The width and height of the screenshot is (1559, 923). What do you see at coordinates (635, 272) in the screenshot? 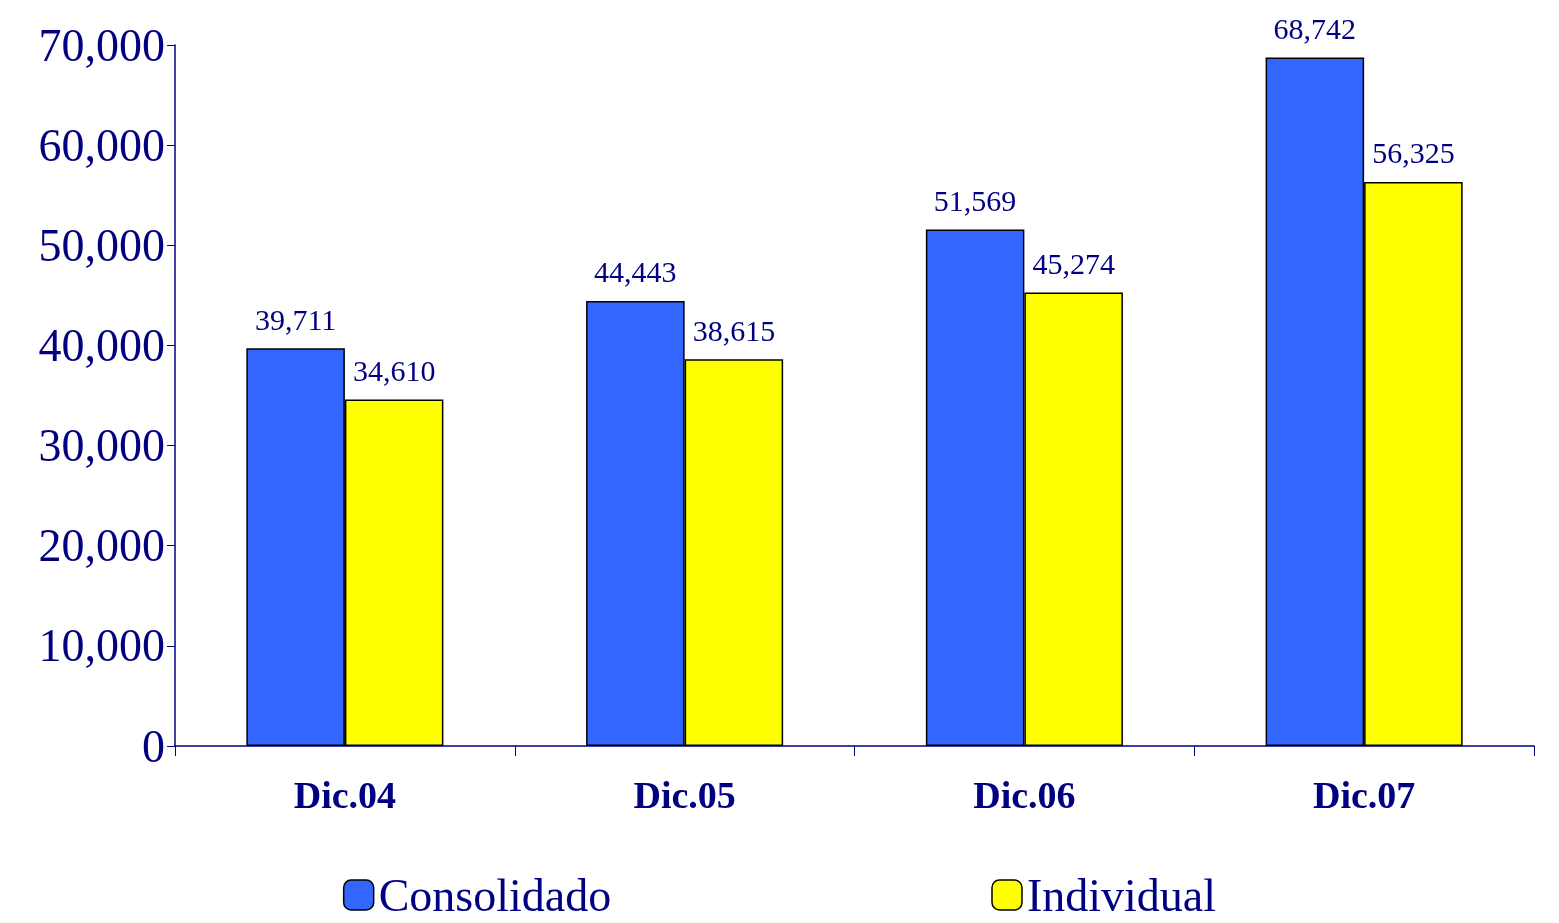
I see `data-label: 44,443` at bounding box center [635, 272].